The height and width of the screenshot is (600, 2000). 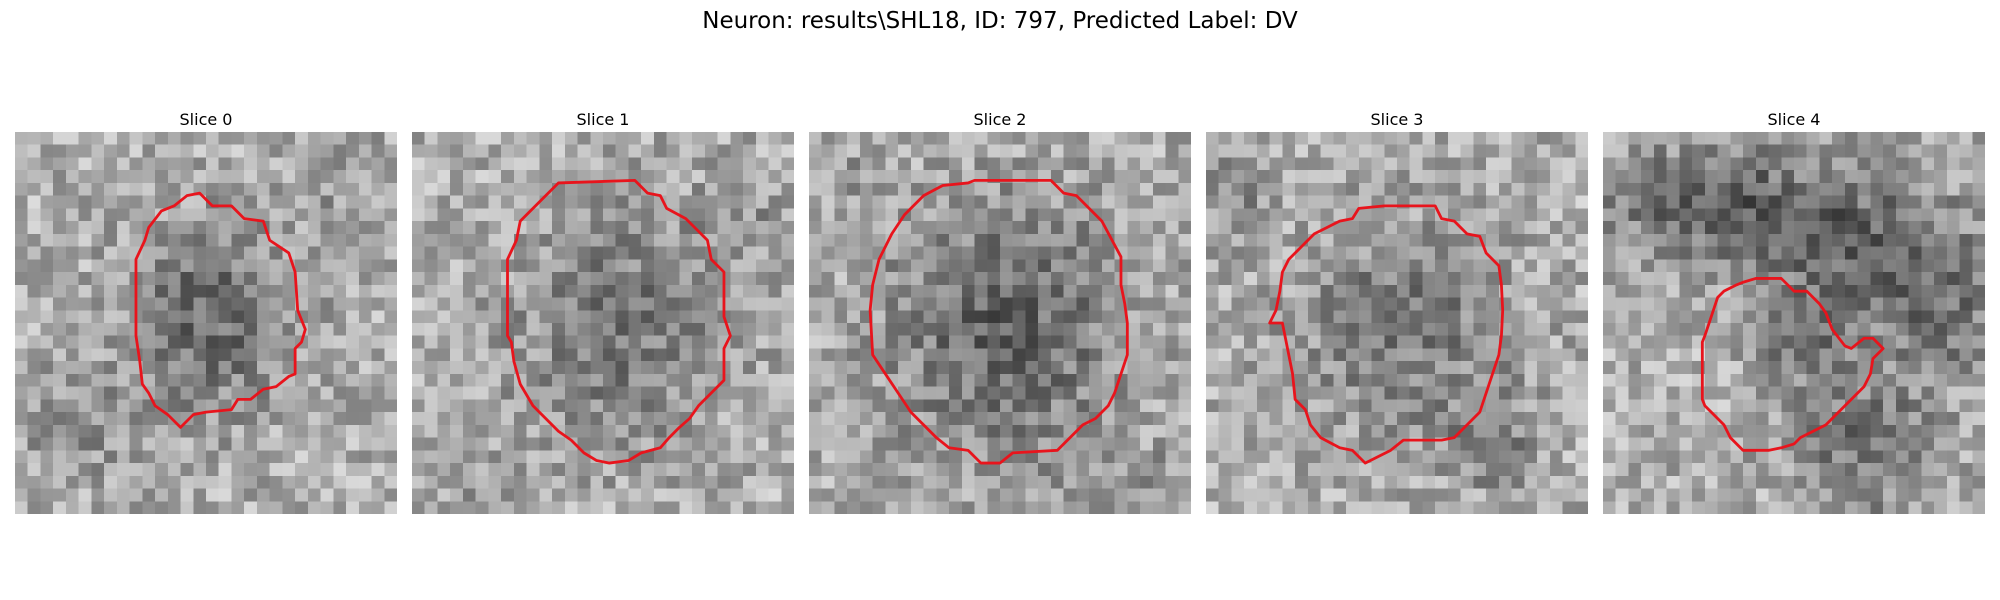 What do you see at coordinates (1000, 119) in the screenshot?
I see `slice-title: Slice 2` at bounding box center [1000, 119].